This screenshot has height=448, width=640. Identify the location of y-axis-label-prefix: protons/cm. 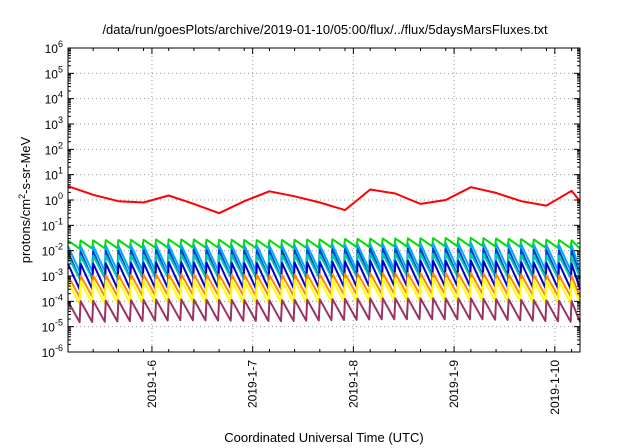
(25, 231).